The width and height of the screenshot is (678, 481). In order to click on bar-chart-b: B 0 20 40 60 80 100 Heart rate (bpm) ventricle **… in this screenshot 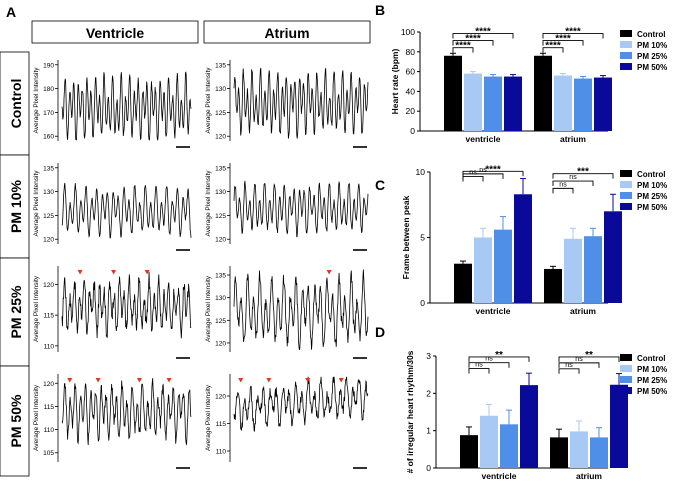, I will do `click(521, 73)`.